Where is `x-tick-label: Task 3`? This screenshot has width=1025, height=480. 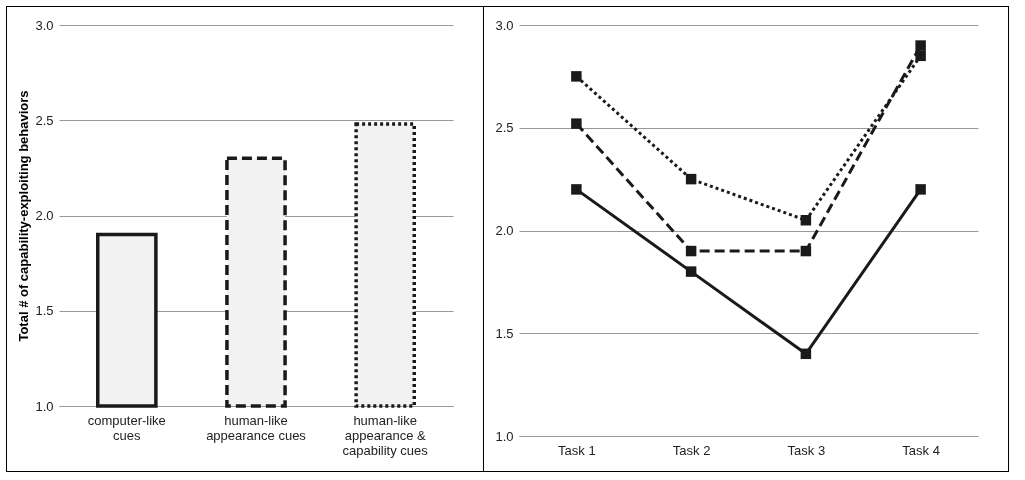
x-tick-label: Task 3 is located at coordinates (806, 450).